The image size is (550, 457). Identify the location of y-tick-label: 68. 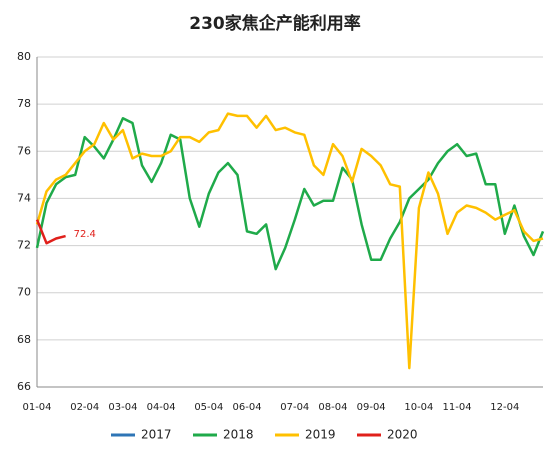
(24, 339).